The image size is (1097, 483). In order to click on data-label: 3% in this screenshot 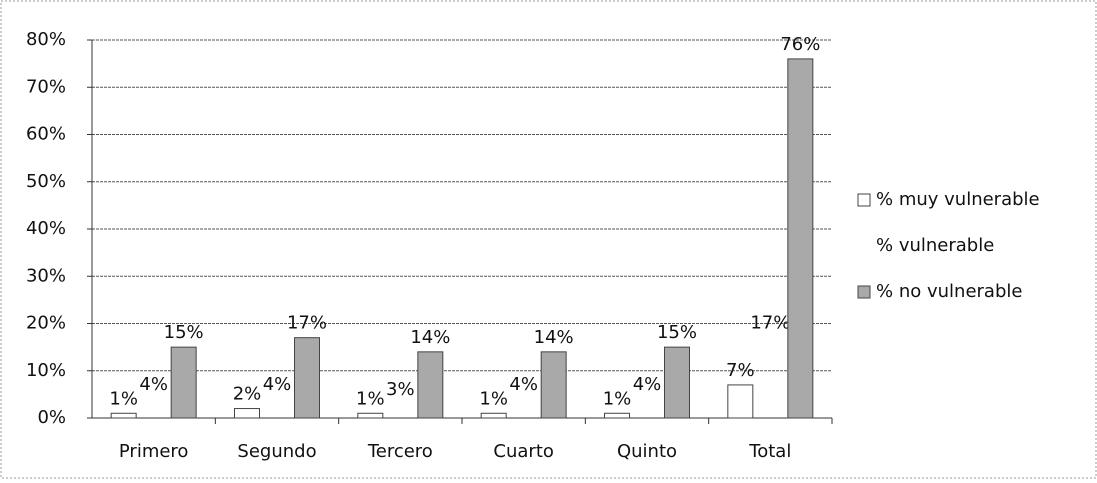, I will do `click(400, 389)`.